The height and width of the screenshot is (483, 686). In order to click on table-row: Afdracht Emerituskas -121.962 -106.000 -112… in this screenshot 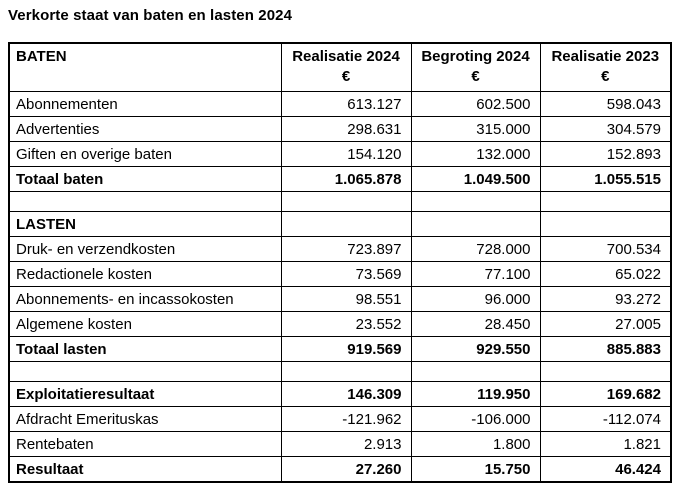, I will do `click(340, 419)`.